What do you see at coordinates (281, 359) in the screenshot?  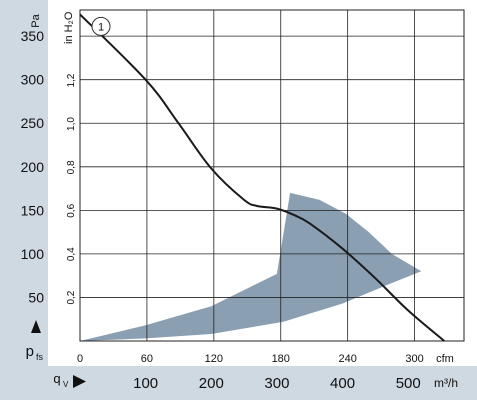 I see `x-tick-label-cfm: 180` at bounding box center [281, 359].